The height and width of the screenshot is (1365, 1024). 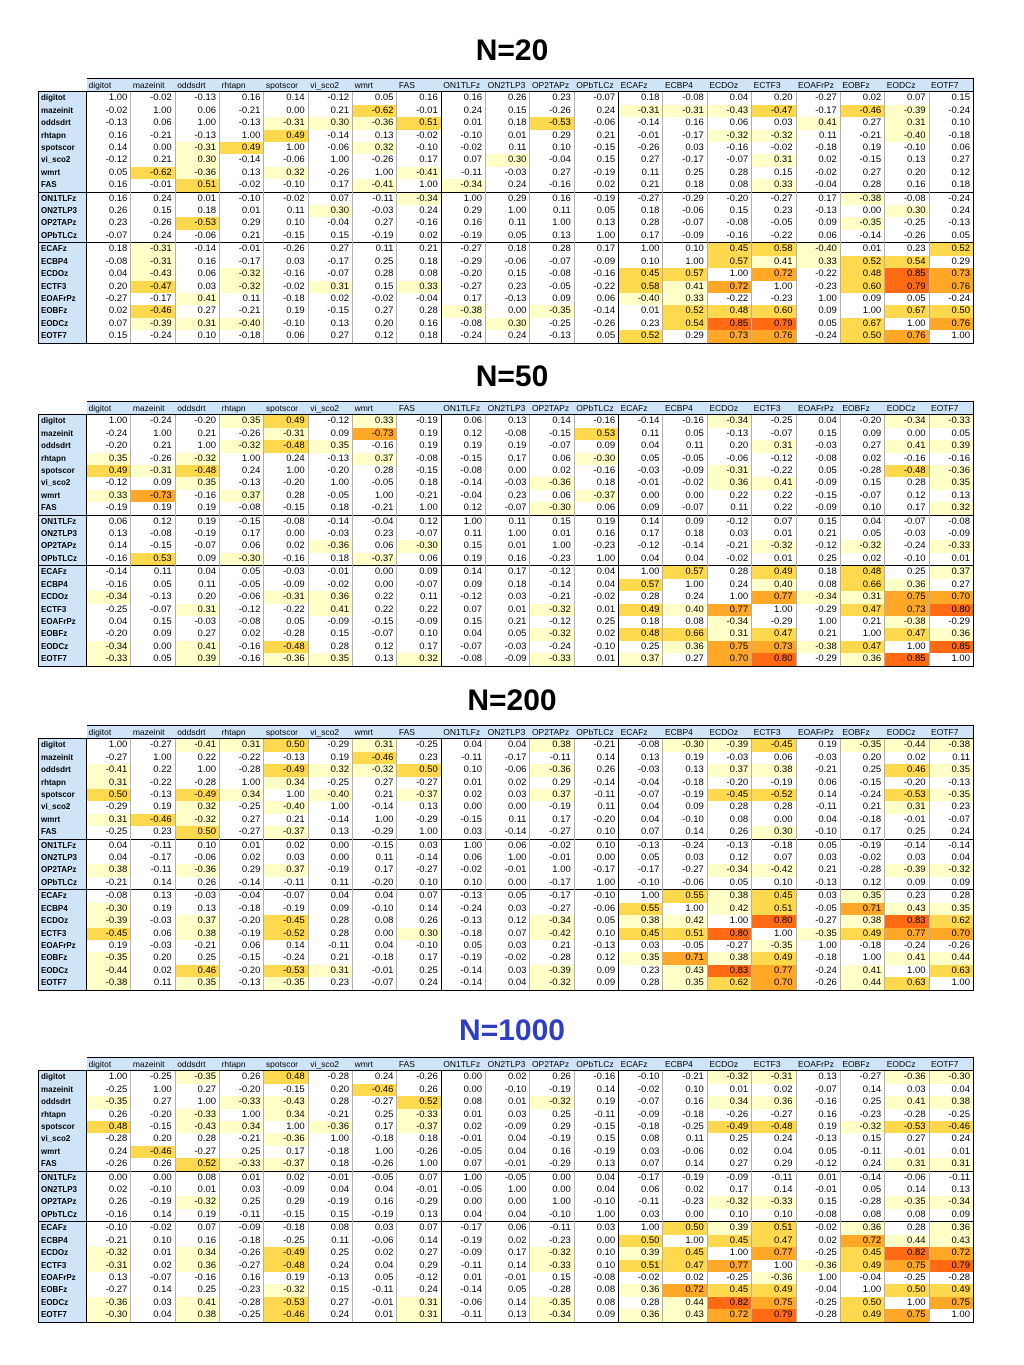 I want to click on correlation-cell: 0.24, so click(x=374, y=1077).